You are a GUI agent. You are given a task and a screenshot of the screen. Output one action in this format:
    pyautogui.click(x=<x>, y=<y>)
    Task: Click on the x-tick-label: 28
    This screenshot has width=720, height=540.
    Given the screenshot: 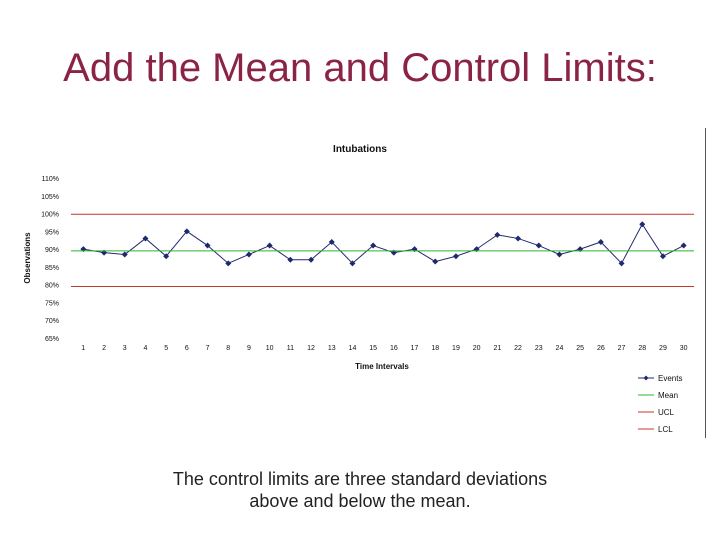 What is the action you would take?
    pyautogui.click(x=642, y=348)
    